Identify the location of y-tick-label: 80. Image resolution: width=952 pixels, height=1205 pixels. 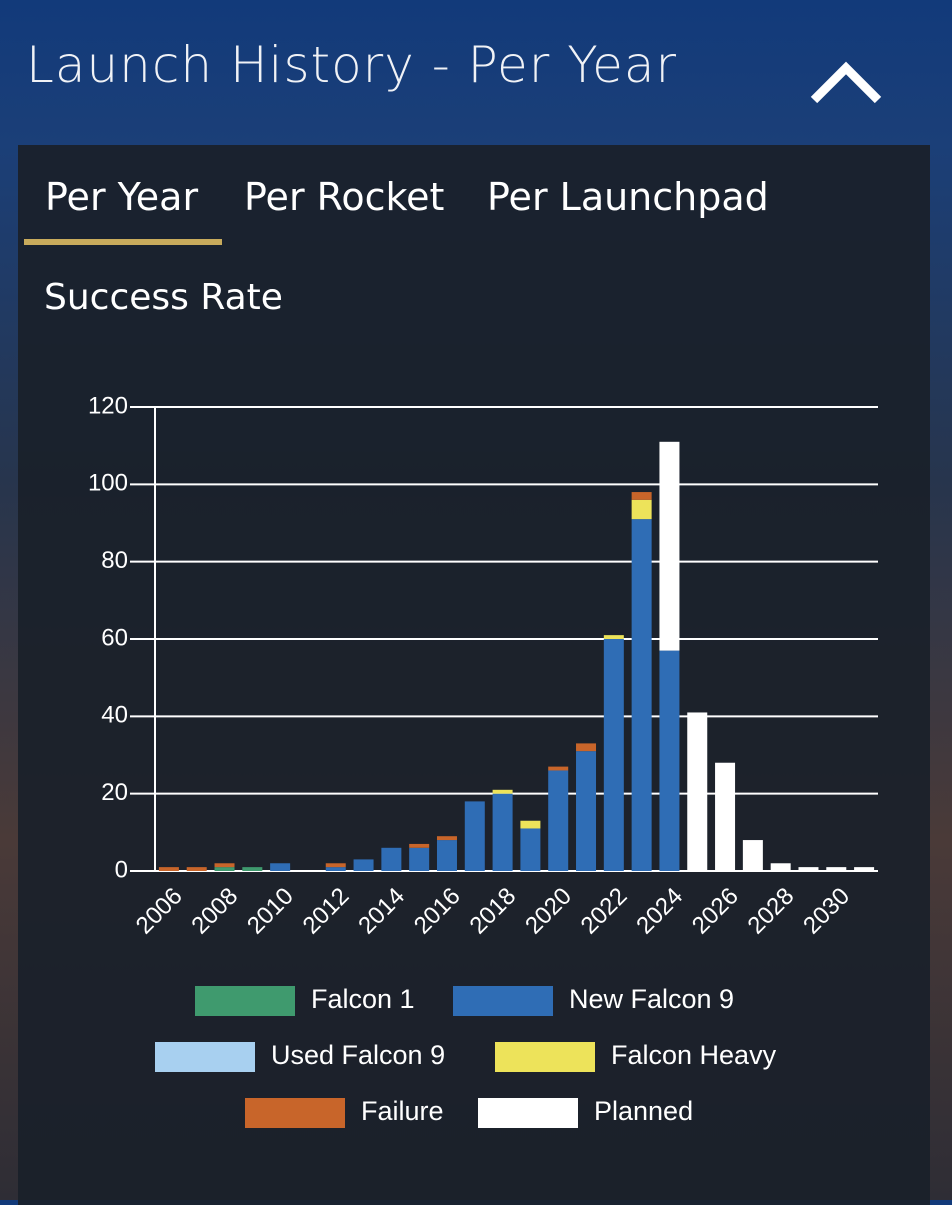
(114, 560).